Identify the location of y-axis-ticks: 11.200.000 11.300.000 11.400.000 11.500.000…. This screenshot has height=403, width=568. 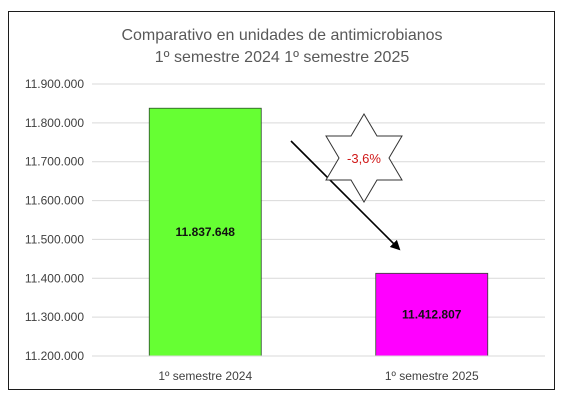
(54, 220).